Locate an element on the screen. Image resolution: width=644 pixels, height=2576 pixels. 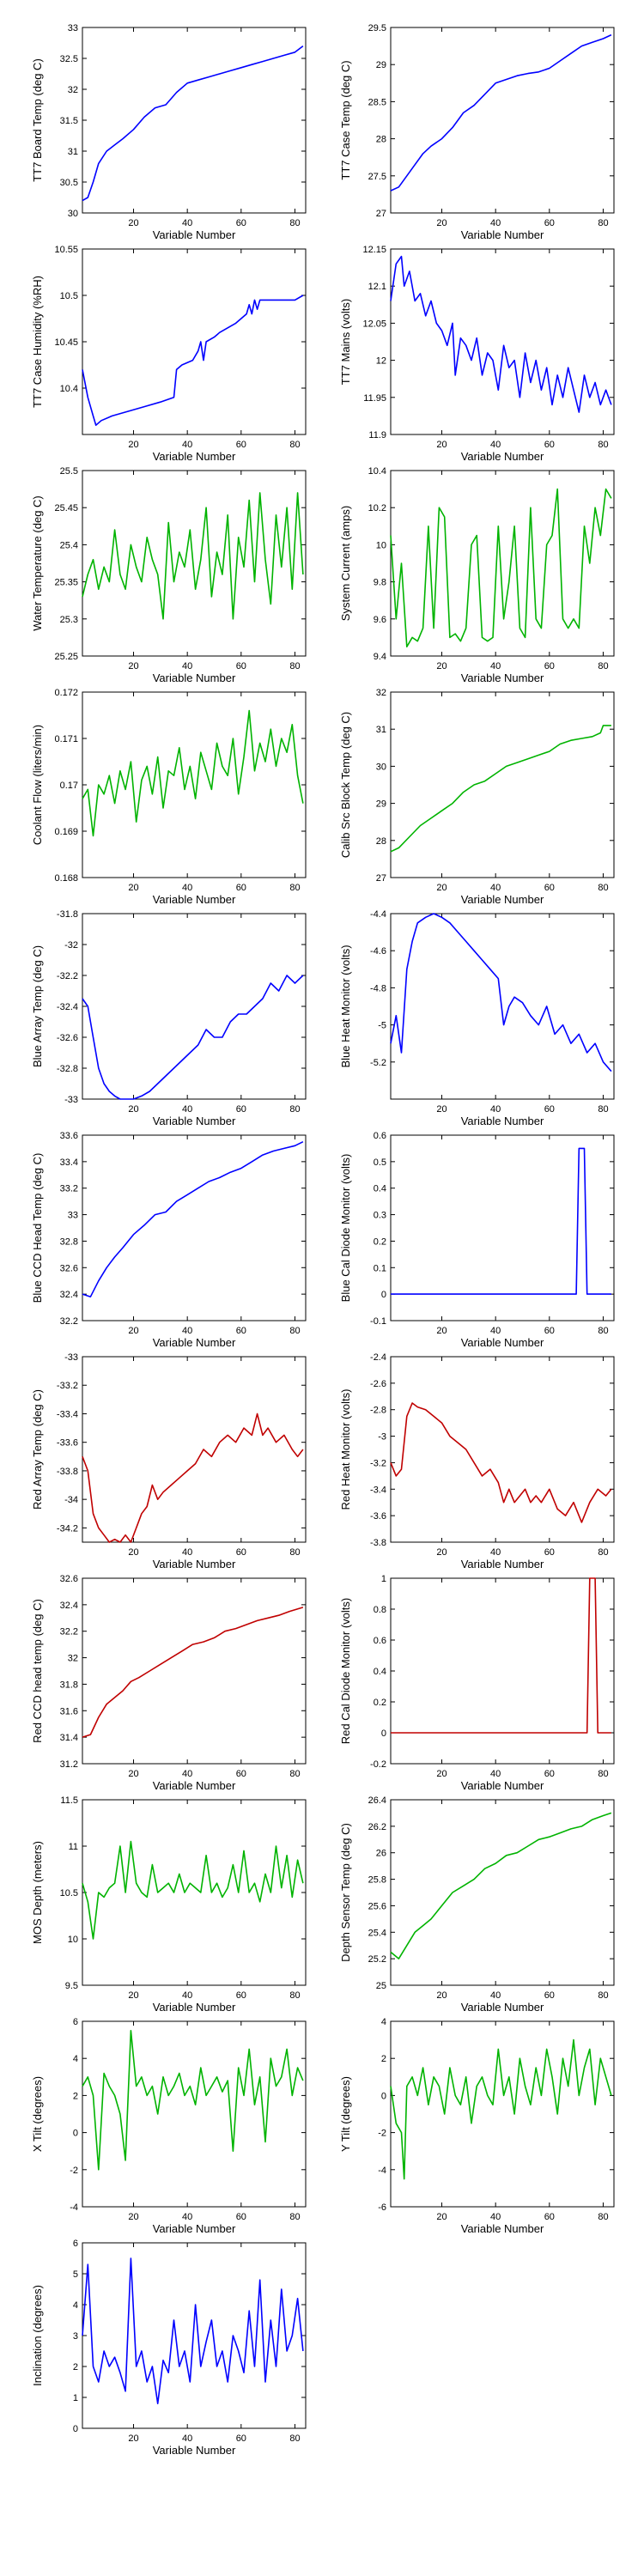
y-tick-label: -3.6 is located at coordinates (378, 1517).